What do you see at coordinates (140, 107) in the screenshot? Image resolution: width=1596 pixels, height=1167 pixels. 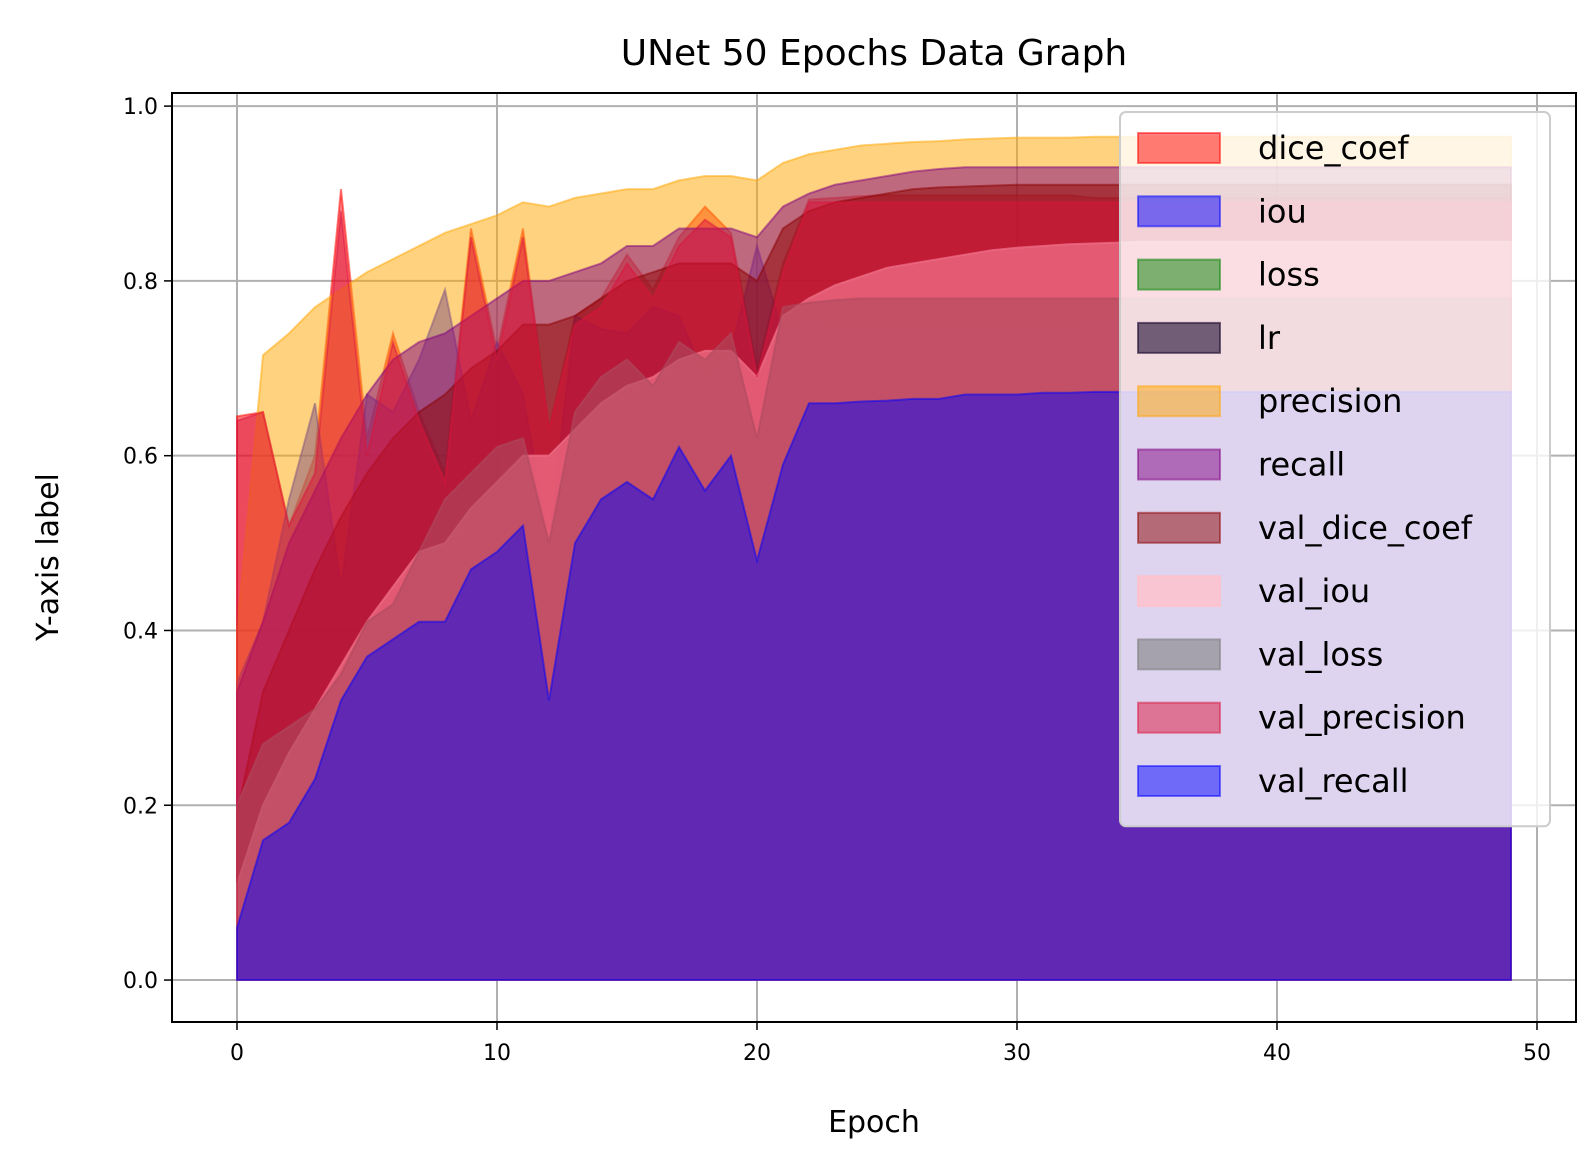 I see `y-tick-label: 1.0` at bounding box center [140, 107].